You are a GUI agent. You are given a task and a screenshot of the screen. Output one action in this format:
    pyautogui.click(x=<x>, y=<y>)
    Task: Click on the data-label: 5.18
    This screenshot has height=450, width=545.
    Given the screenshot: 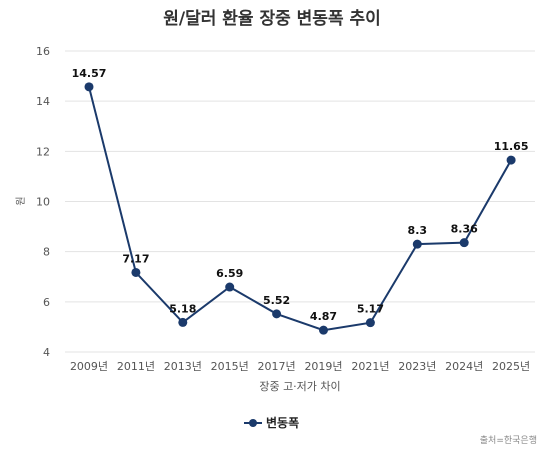 What is the action you would take?
    pyautogui.click(x=182, y=308)
    